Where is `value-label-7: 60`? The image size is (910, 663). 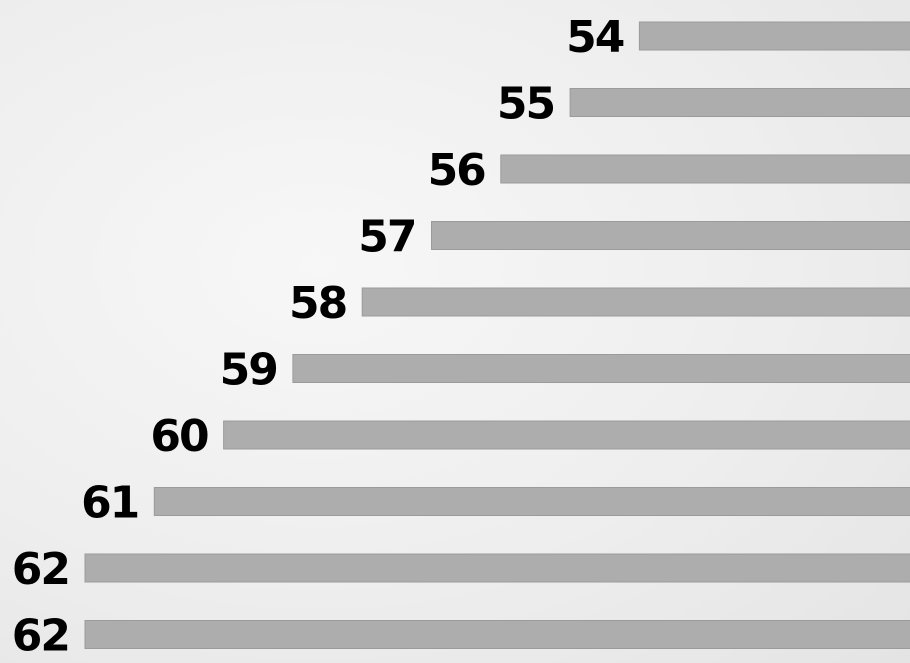 value-label-7: 60 is located at coordinates (179, 436).